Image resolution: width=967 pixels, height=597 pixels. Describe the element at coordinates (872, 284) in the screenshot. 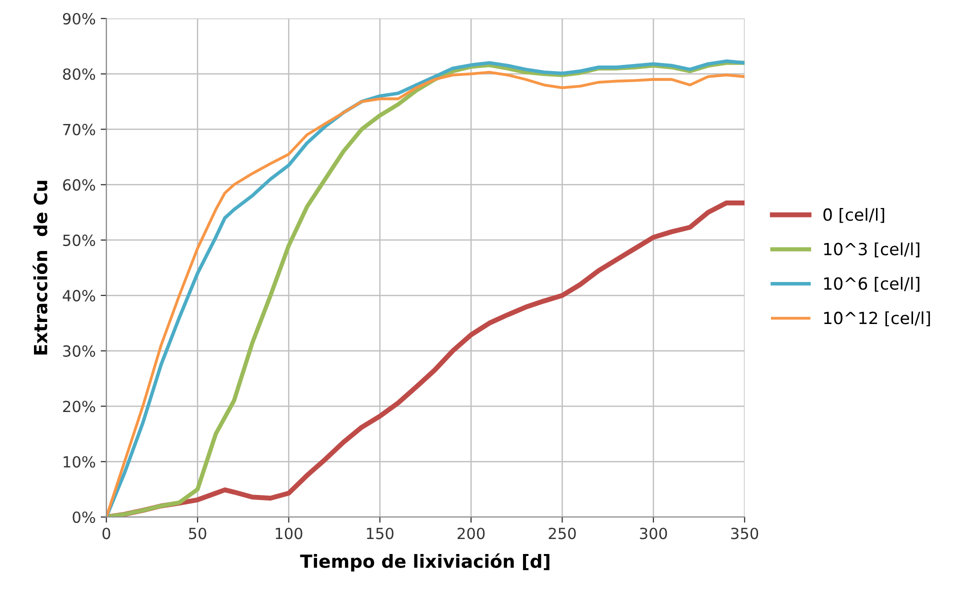

I see `legend-label: 10^6 [cel/l]` at that location.